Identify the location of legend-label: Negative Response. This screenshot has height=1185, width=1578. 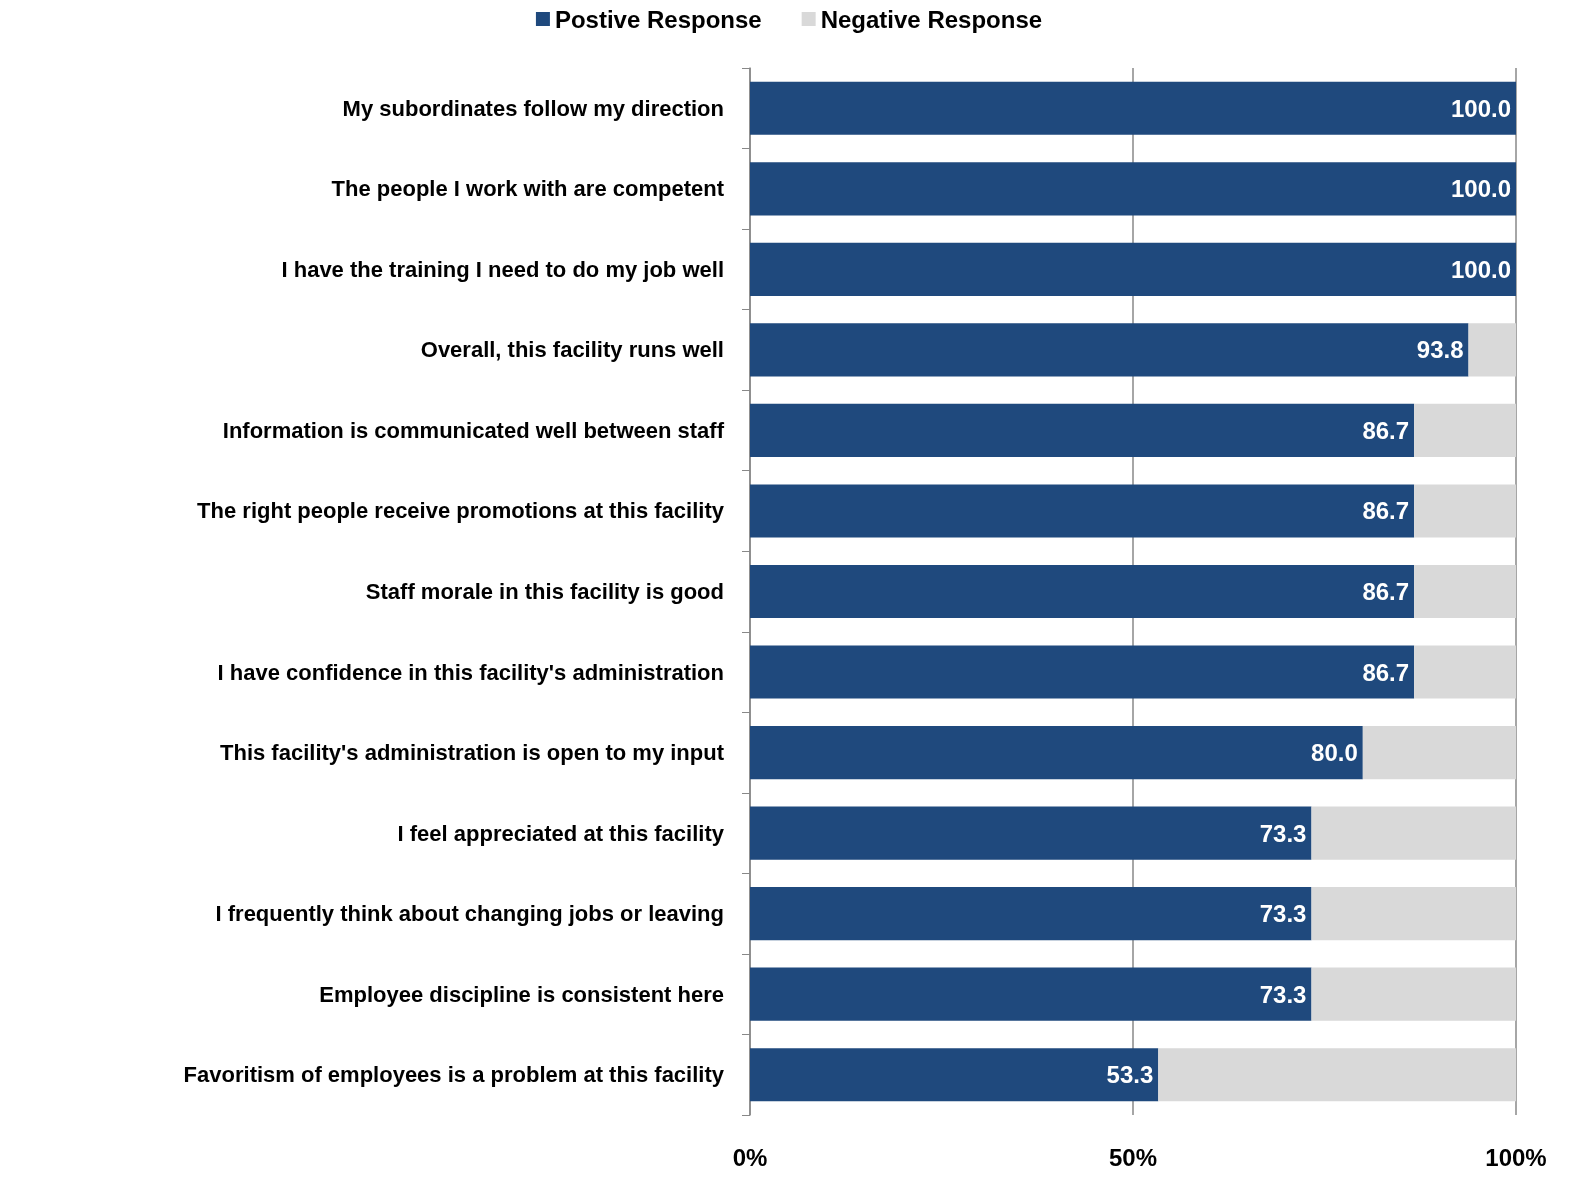
(931, 19).